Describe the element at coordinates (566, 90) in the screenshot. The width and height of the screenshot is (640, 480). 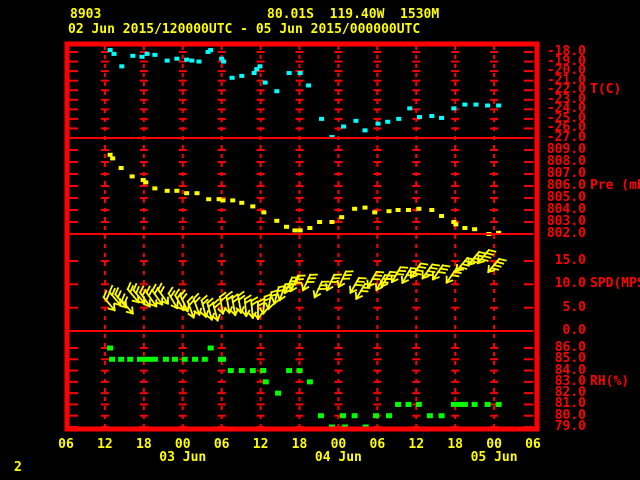
I see `temperature-tick-label: -22.0` at that location.